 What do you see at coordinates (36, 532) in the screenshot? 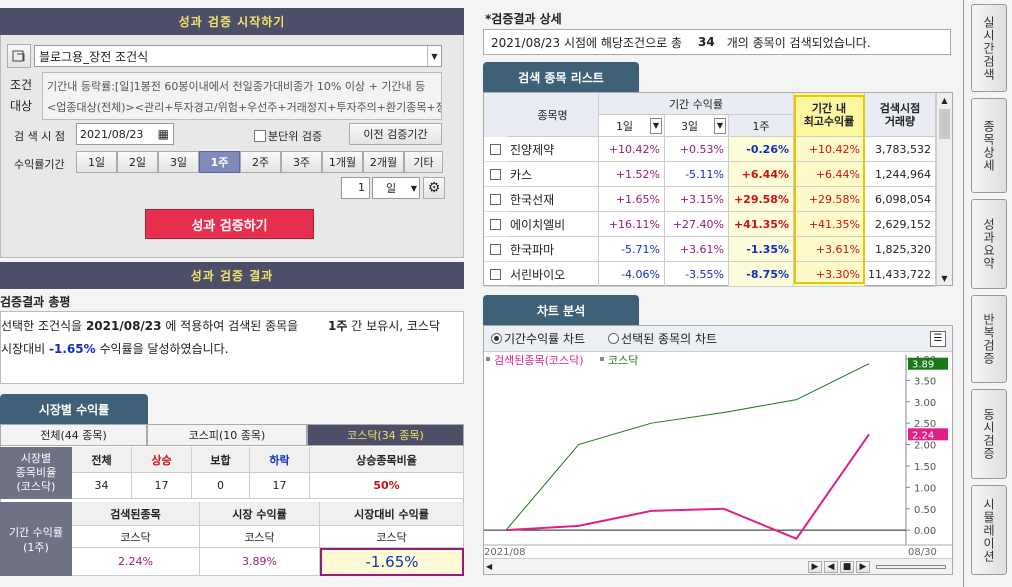
I see `row-header-text: 기간 수익률` at bounding box center [36, 532].